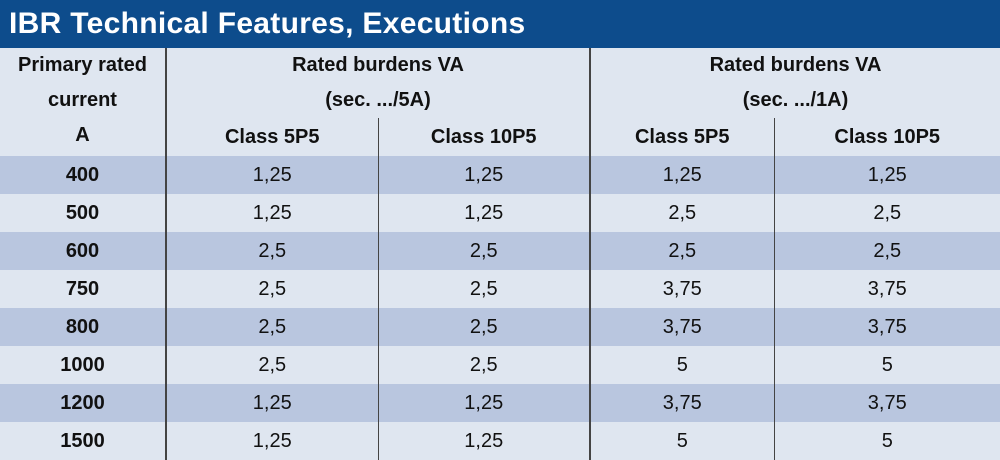 This screenshot has width=1000, height=460. Describe the element at coordinates (83, 327) in the screenshot. I see `current-cell: 800` at that location.